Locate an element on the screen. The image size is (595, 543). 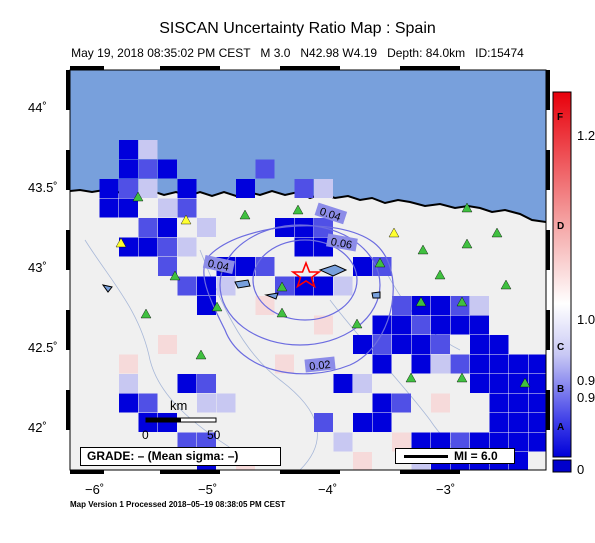
scale-tick-start: 0 is located at coordinates (145, 435).